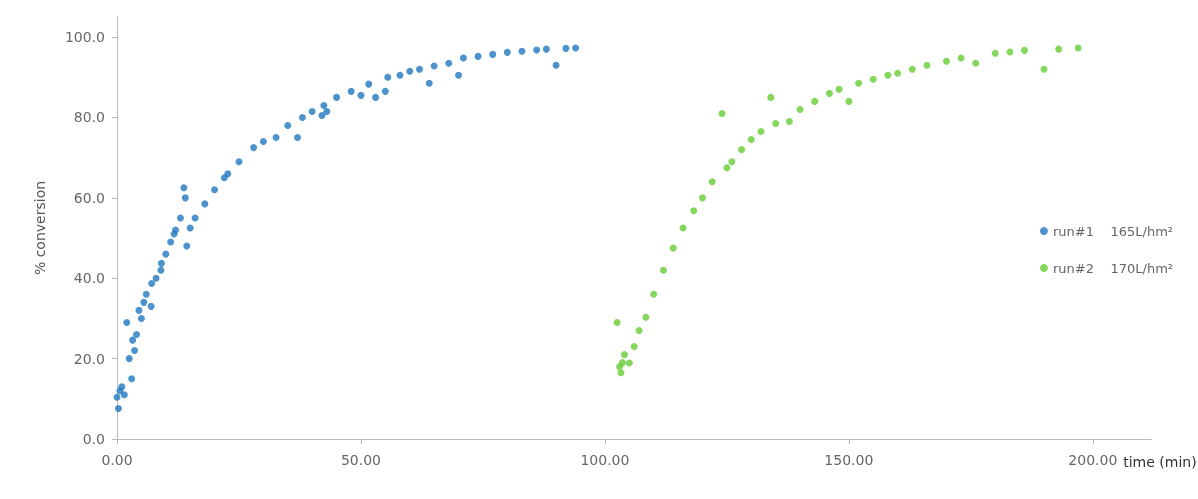  Describe the element at coordinates (360, 460) in the screenshot. I see `x-tick-label: 50.00` at that location.